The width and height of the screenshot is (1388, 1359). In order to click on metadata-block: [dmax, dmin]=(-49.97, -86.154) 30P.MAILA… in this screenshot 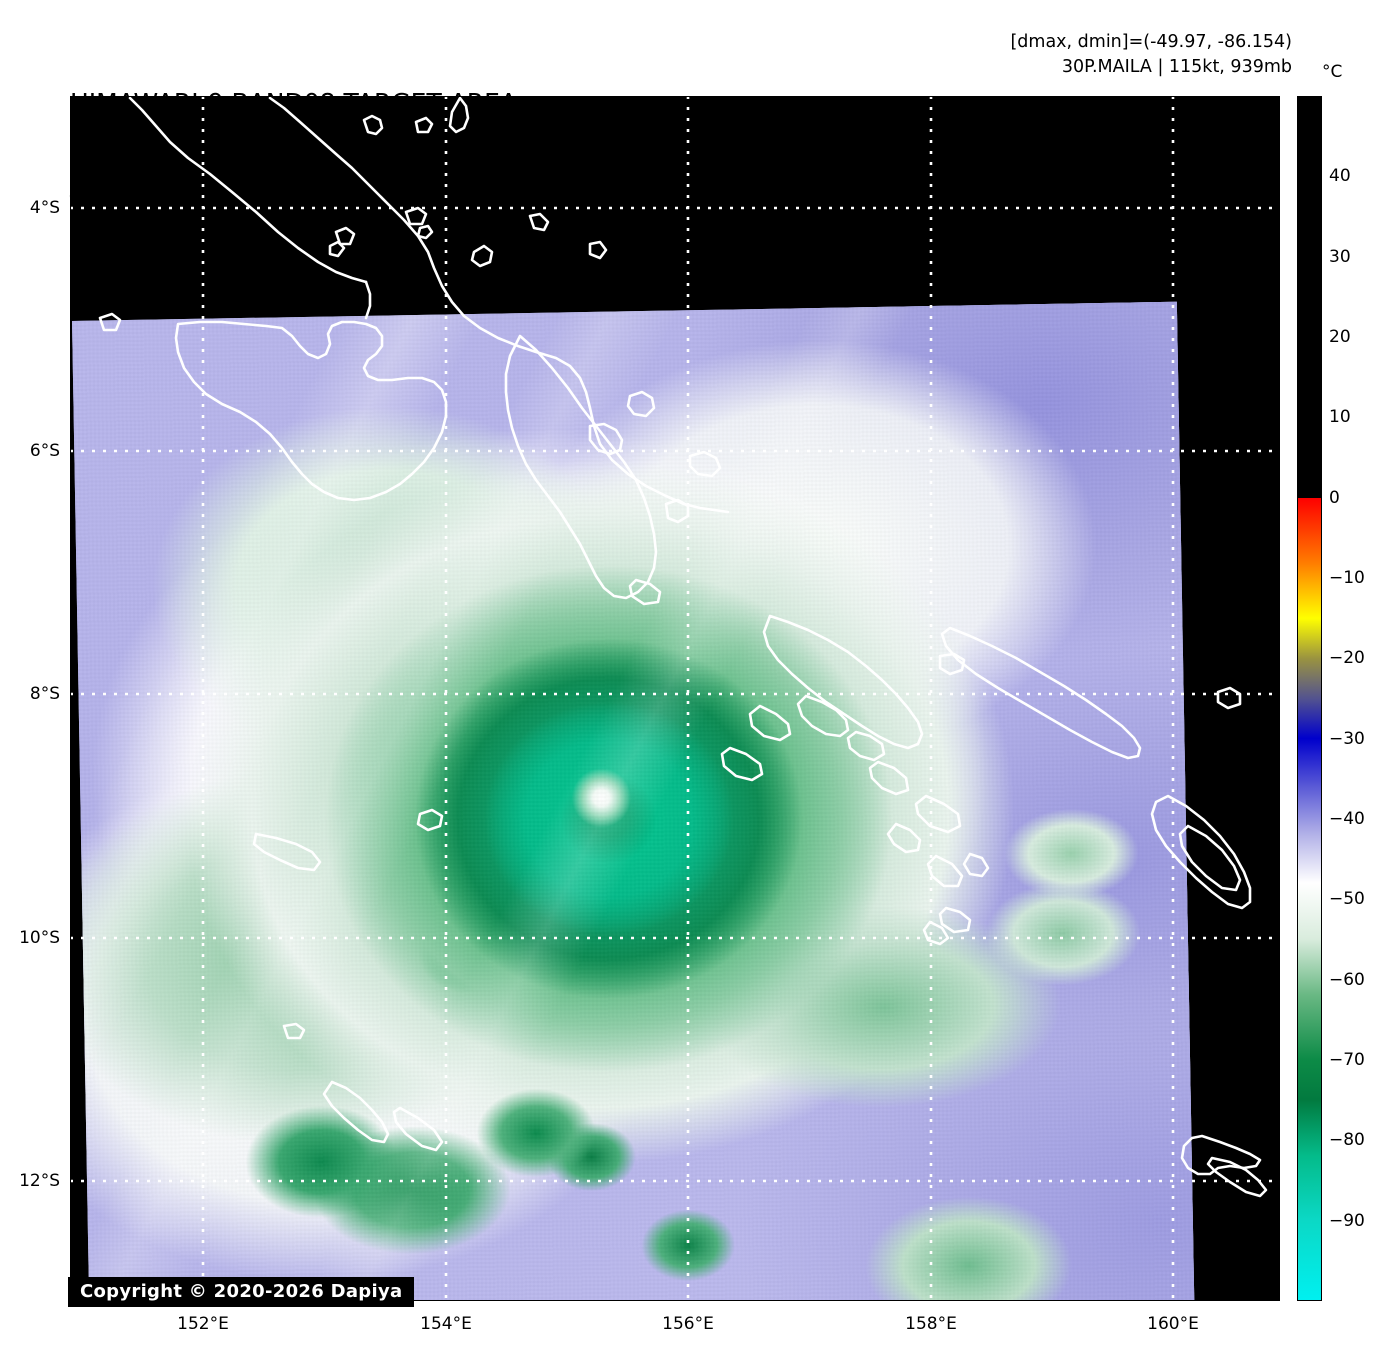, I will do `click(1151, 55)`.